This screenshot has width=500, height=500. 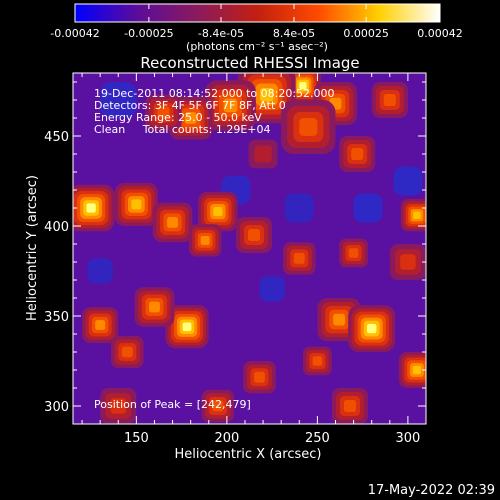 What do you see at coordinates (294, 33) in the screenshot?
I see `colorbar-tick-label: 8.4e-05` at bounding box center [294, 33].